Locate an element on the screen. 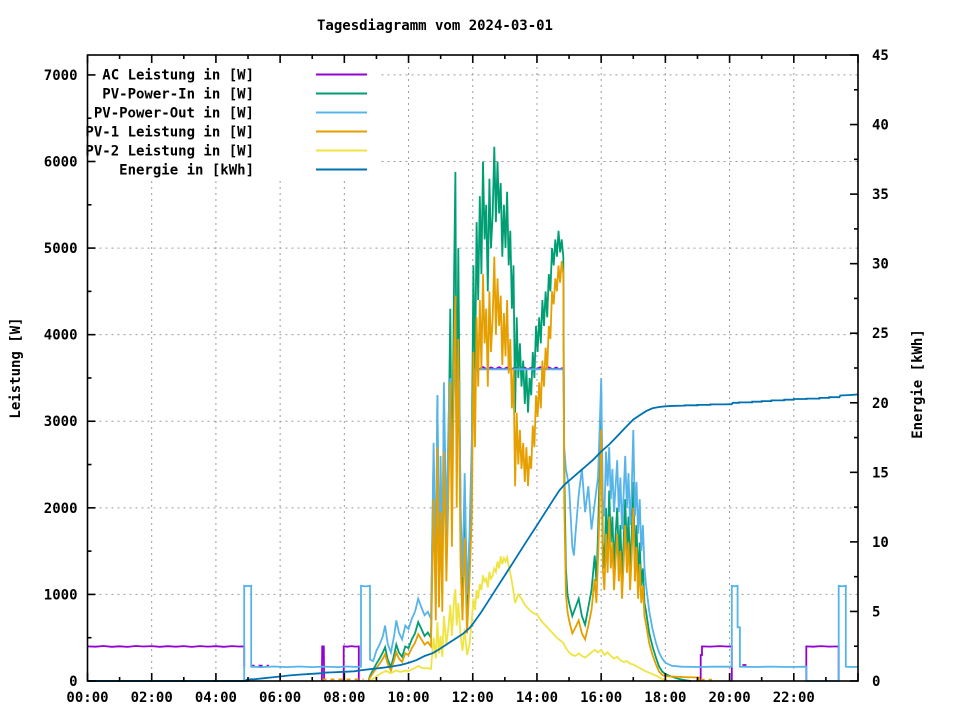 The image size is (960, 720). y-axis-title-left: Leistung [W] is located at coordinates (16, 367).